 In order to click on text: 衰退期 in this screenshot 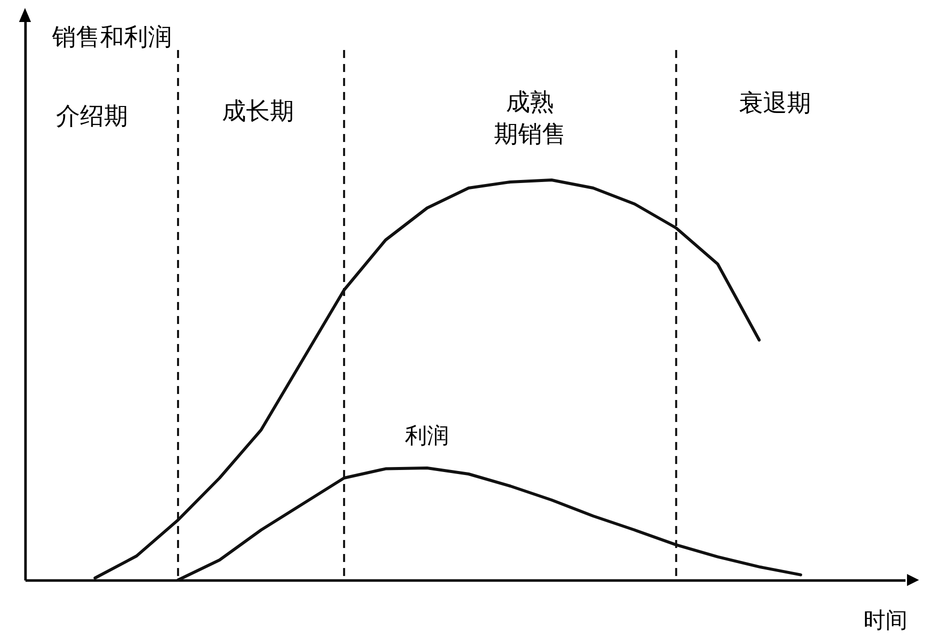, I will do `click(775, 103)`.